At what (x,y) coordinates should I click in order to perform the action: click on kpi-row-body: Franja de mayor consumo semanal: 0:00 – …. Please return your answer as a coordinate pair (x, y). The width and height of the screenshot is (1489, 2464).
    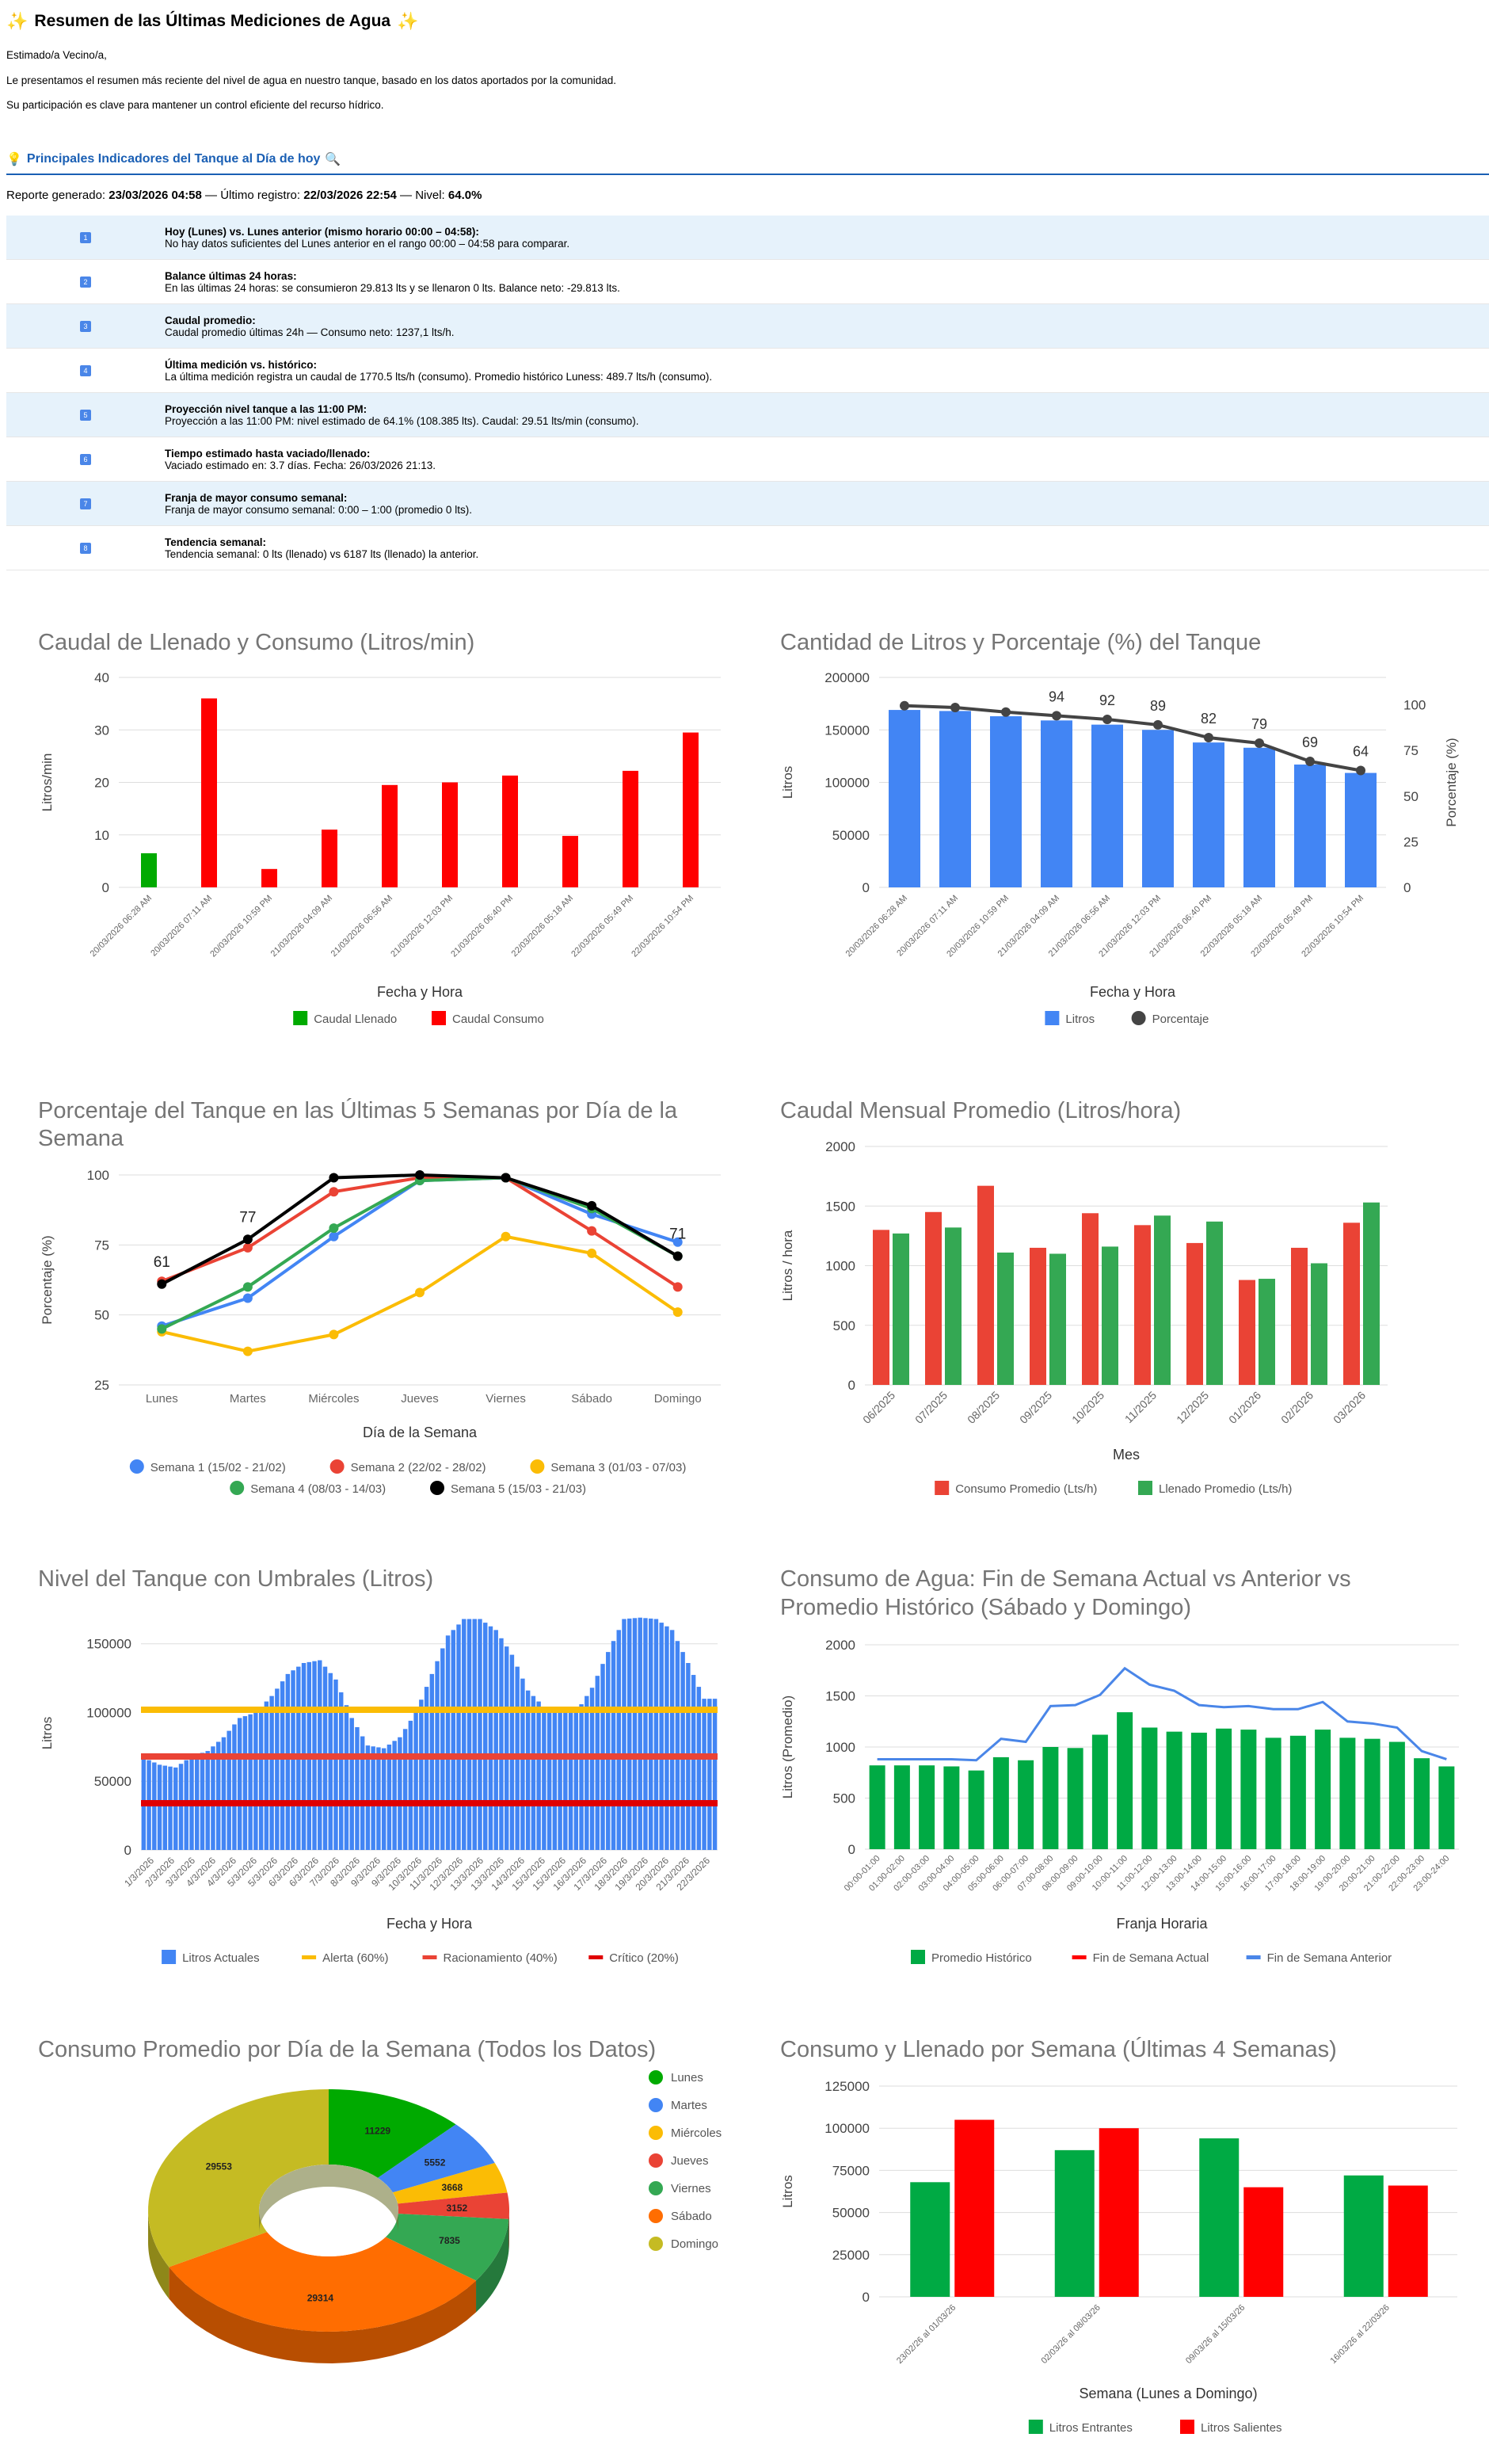
    Looking at the image, I should click on (318, 509).